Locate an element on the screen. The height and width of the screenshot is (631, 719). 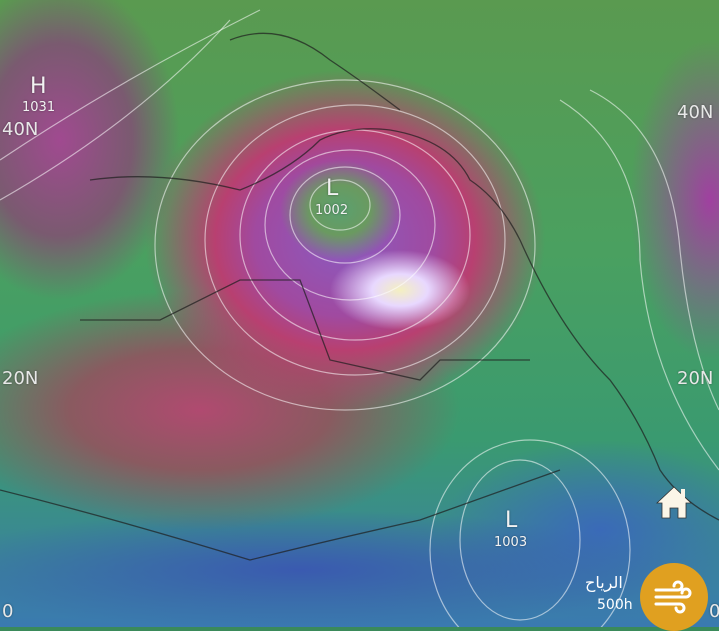
home-button is located at coordinates (674, 502).